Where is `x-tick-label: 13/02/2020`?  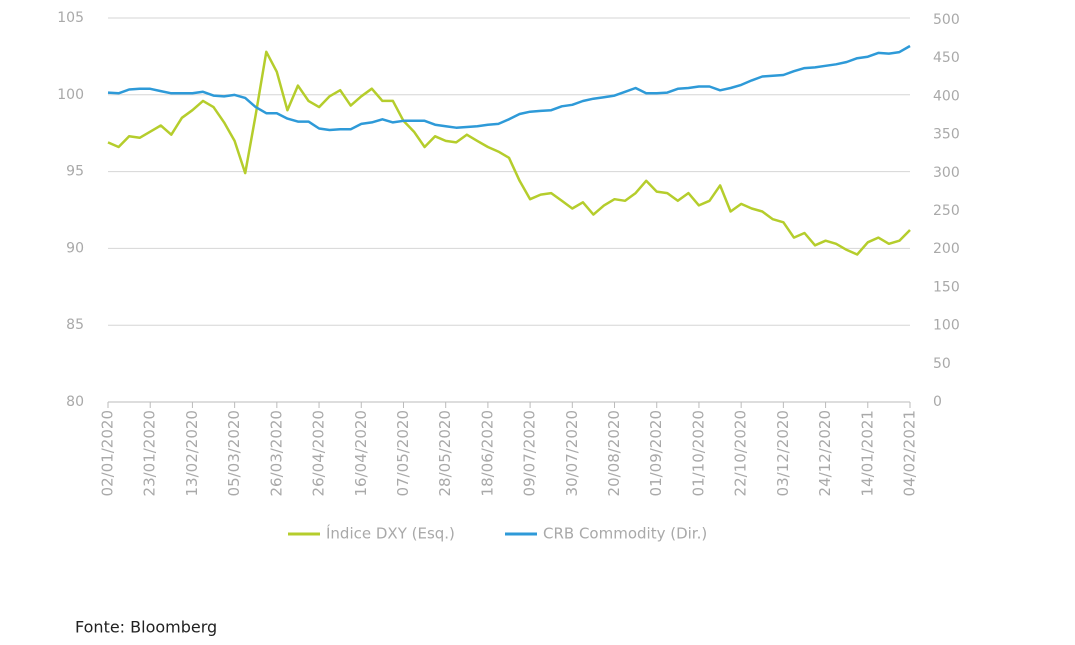
x-tick-label: 13/02/2020 is located at coordinates (192, 453).